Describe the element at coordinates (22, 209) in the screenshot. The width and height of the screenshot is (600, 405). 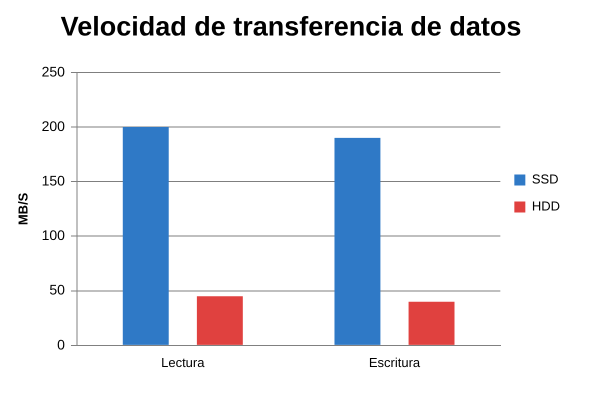
I see `y-axis-title: MB/S` at that location.